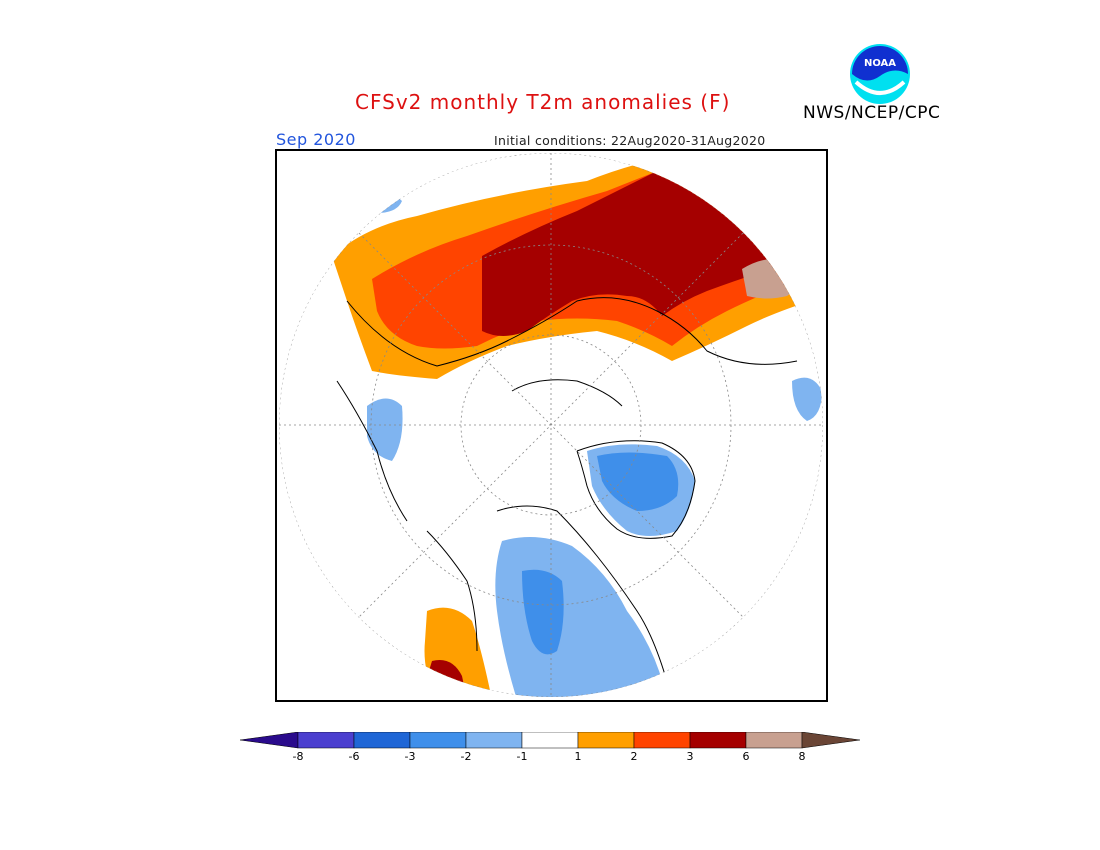 The image size is (1100, 850). What do you see at coordinates (298, 756) in the screenshot?
I see `colorbar-tick-label: -8` at bounding box center [298, 756].